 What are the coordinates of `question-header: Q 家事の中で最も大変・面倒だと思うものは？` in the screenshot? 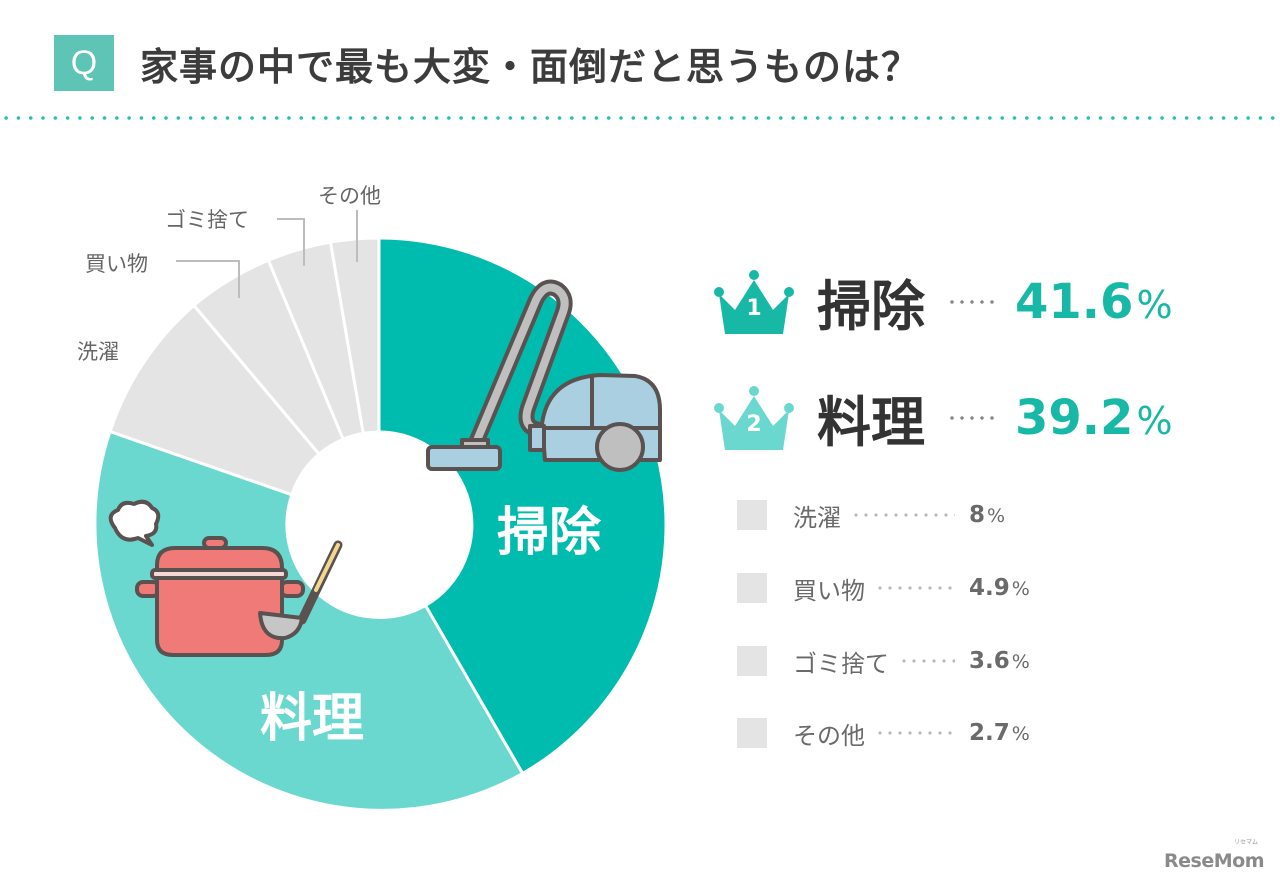 It's located at (487, 63).